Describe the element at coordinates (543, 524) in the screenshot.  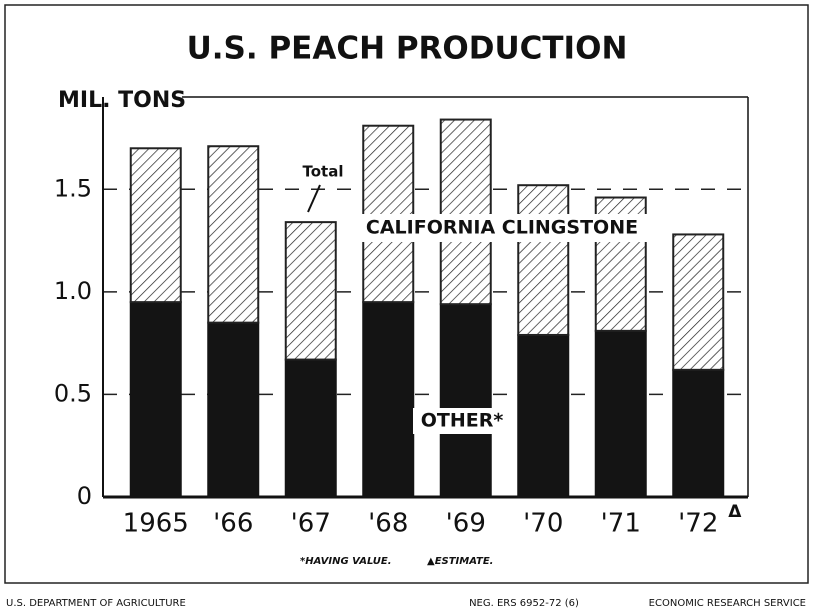
I see `x-tick-label: '70` at that location.